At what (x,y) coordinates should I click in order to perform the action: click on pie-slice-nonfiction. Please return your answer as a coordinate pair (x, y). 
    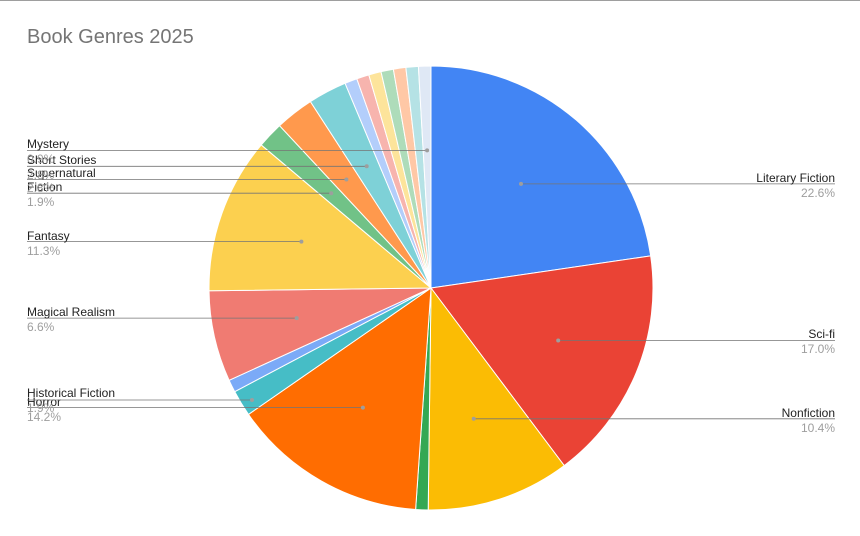
    Looking at the image, I should click on (496, 398).